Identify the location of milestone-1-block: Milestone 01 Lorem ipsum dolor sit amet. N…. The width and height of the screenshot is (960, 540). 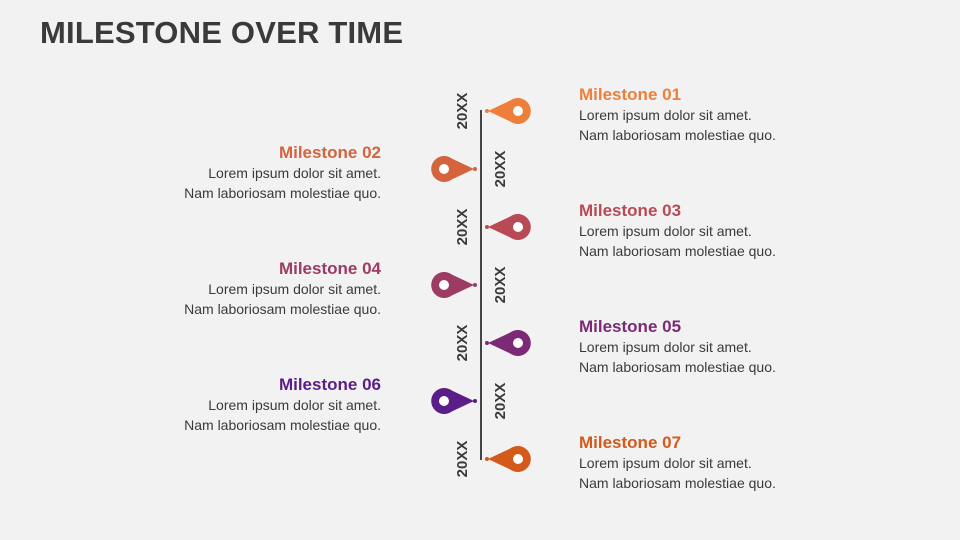
(709, 115).